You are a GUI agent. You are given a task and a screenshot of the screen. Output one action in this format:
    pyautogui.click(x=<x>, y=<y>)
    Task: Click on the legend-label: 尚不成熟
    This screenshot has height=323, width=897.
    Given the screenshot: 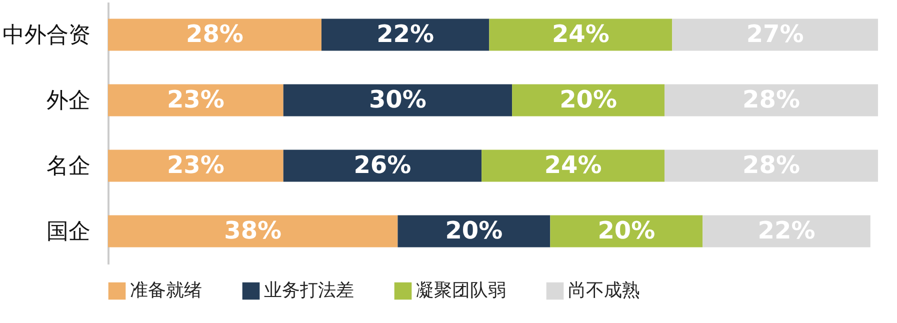 What is the action you would take?
    pyautogui.click(x=604, y=290)
    